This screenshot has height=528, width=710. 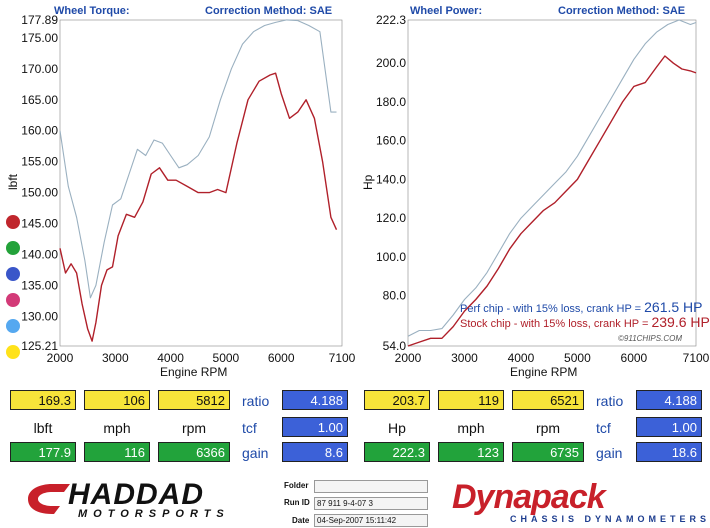 What do you see at coordinates (548, 400) in the screenshot?
I see `right-peak-rpm: 6521` at bounding box center [548, 400].